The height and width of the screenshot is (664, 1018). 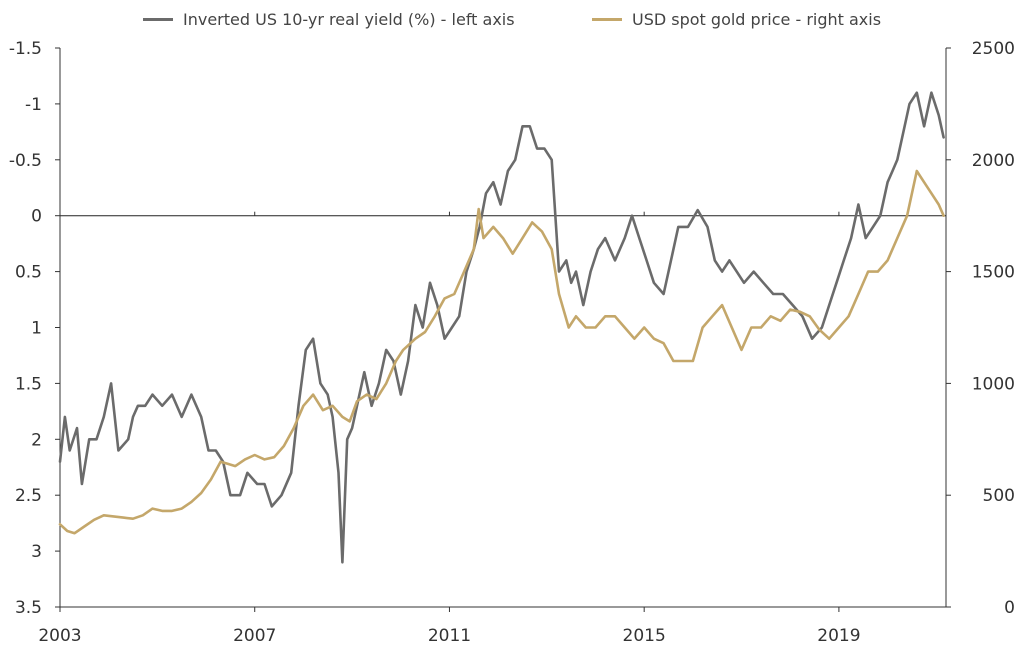 What do you see at coordinates (25, 49) in the screenshot?
I see `left-tick-label: -1.5` at bounding box center [25, 49].